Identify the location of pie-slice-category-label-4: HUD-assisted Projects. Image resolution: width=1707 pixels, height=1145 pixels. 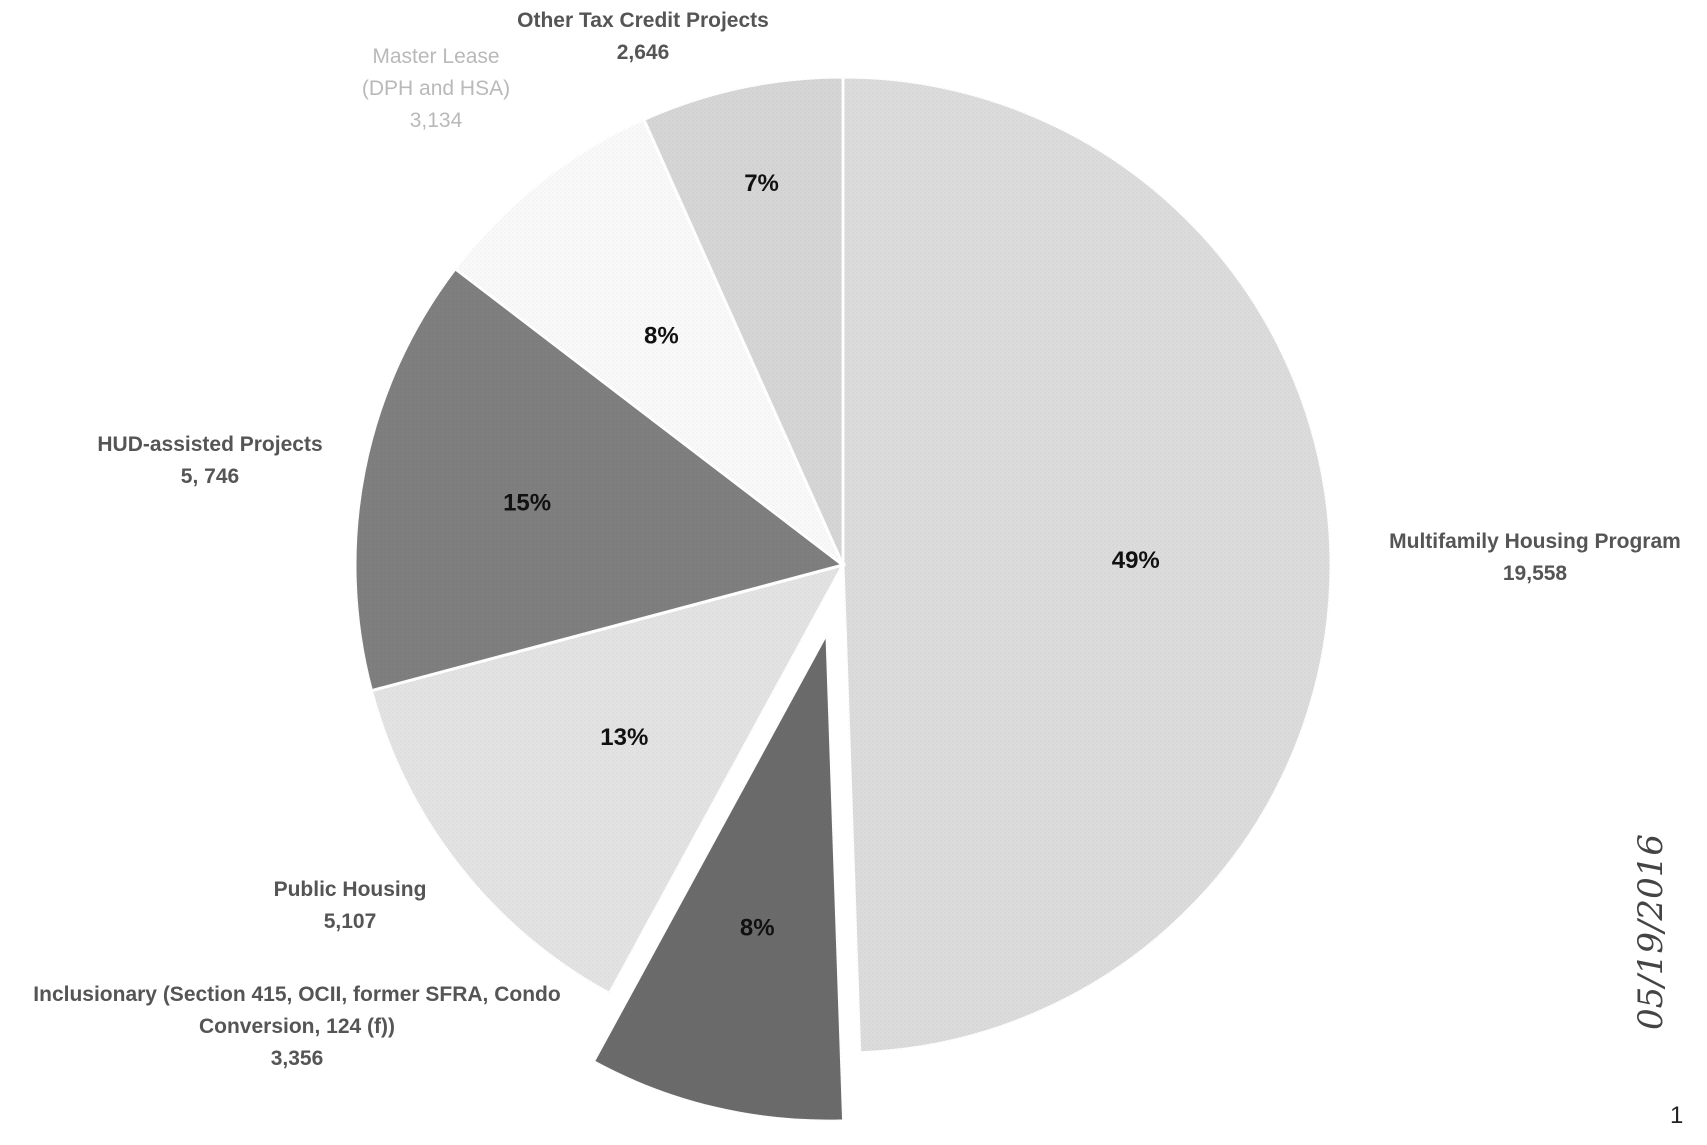
(209, 444).